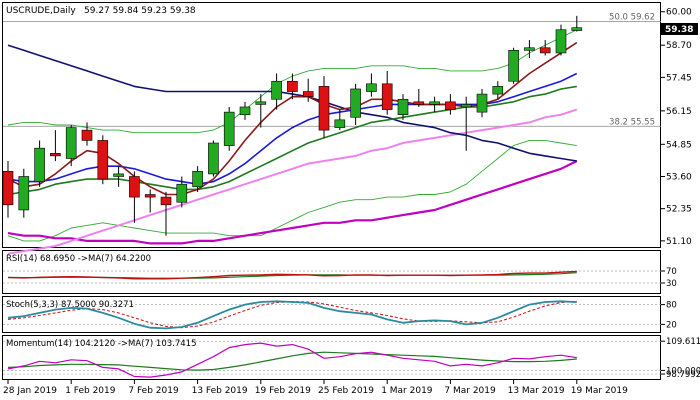 The image size is (700, 400). I want to click on momentum-tick-label: 109.6114, so click(683, 342).